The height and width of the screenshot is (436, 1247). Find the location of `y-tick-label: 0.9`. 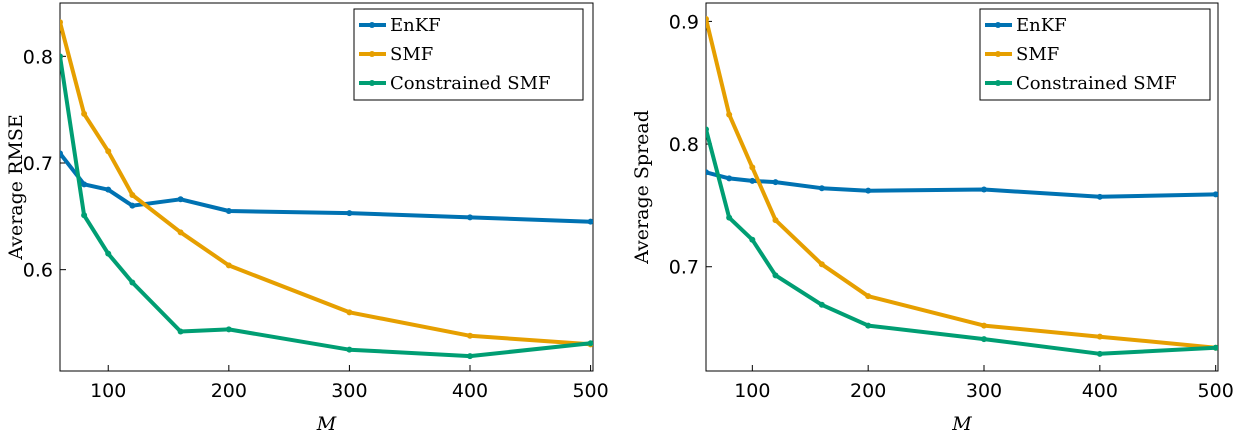

y-tick-label: 0.9 is located at coordinates (684, 22).